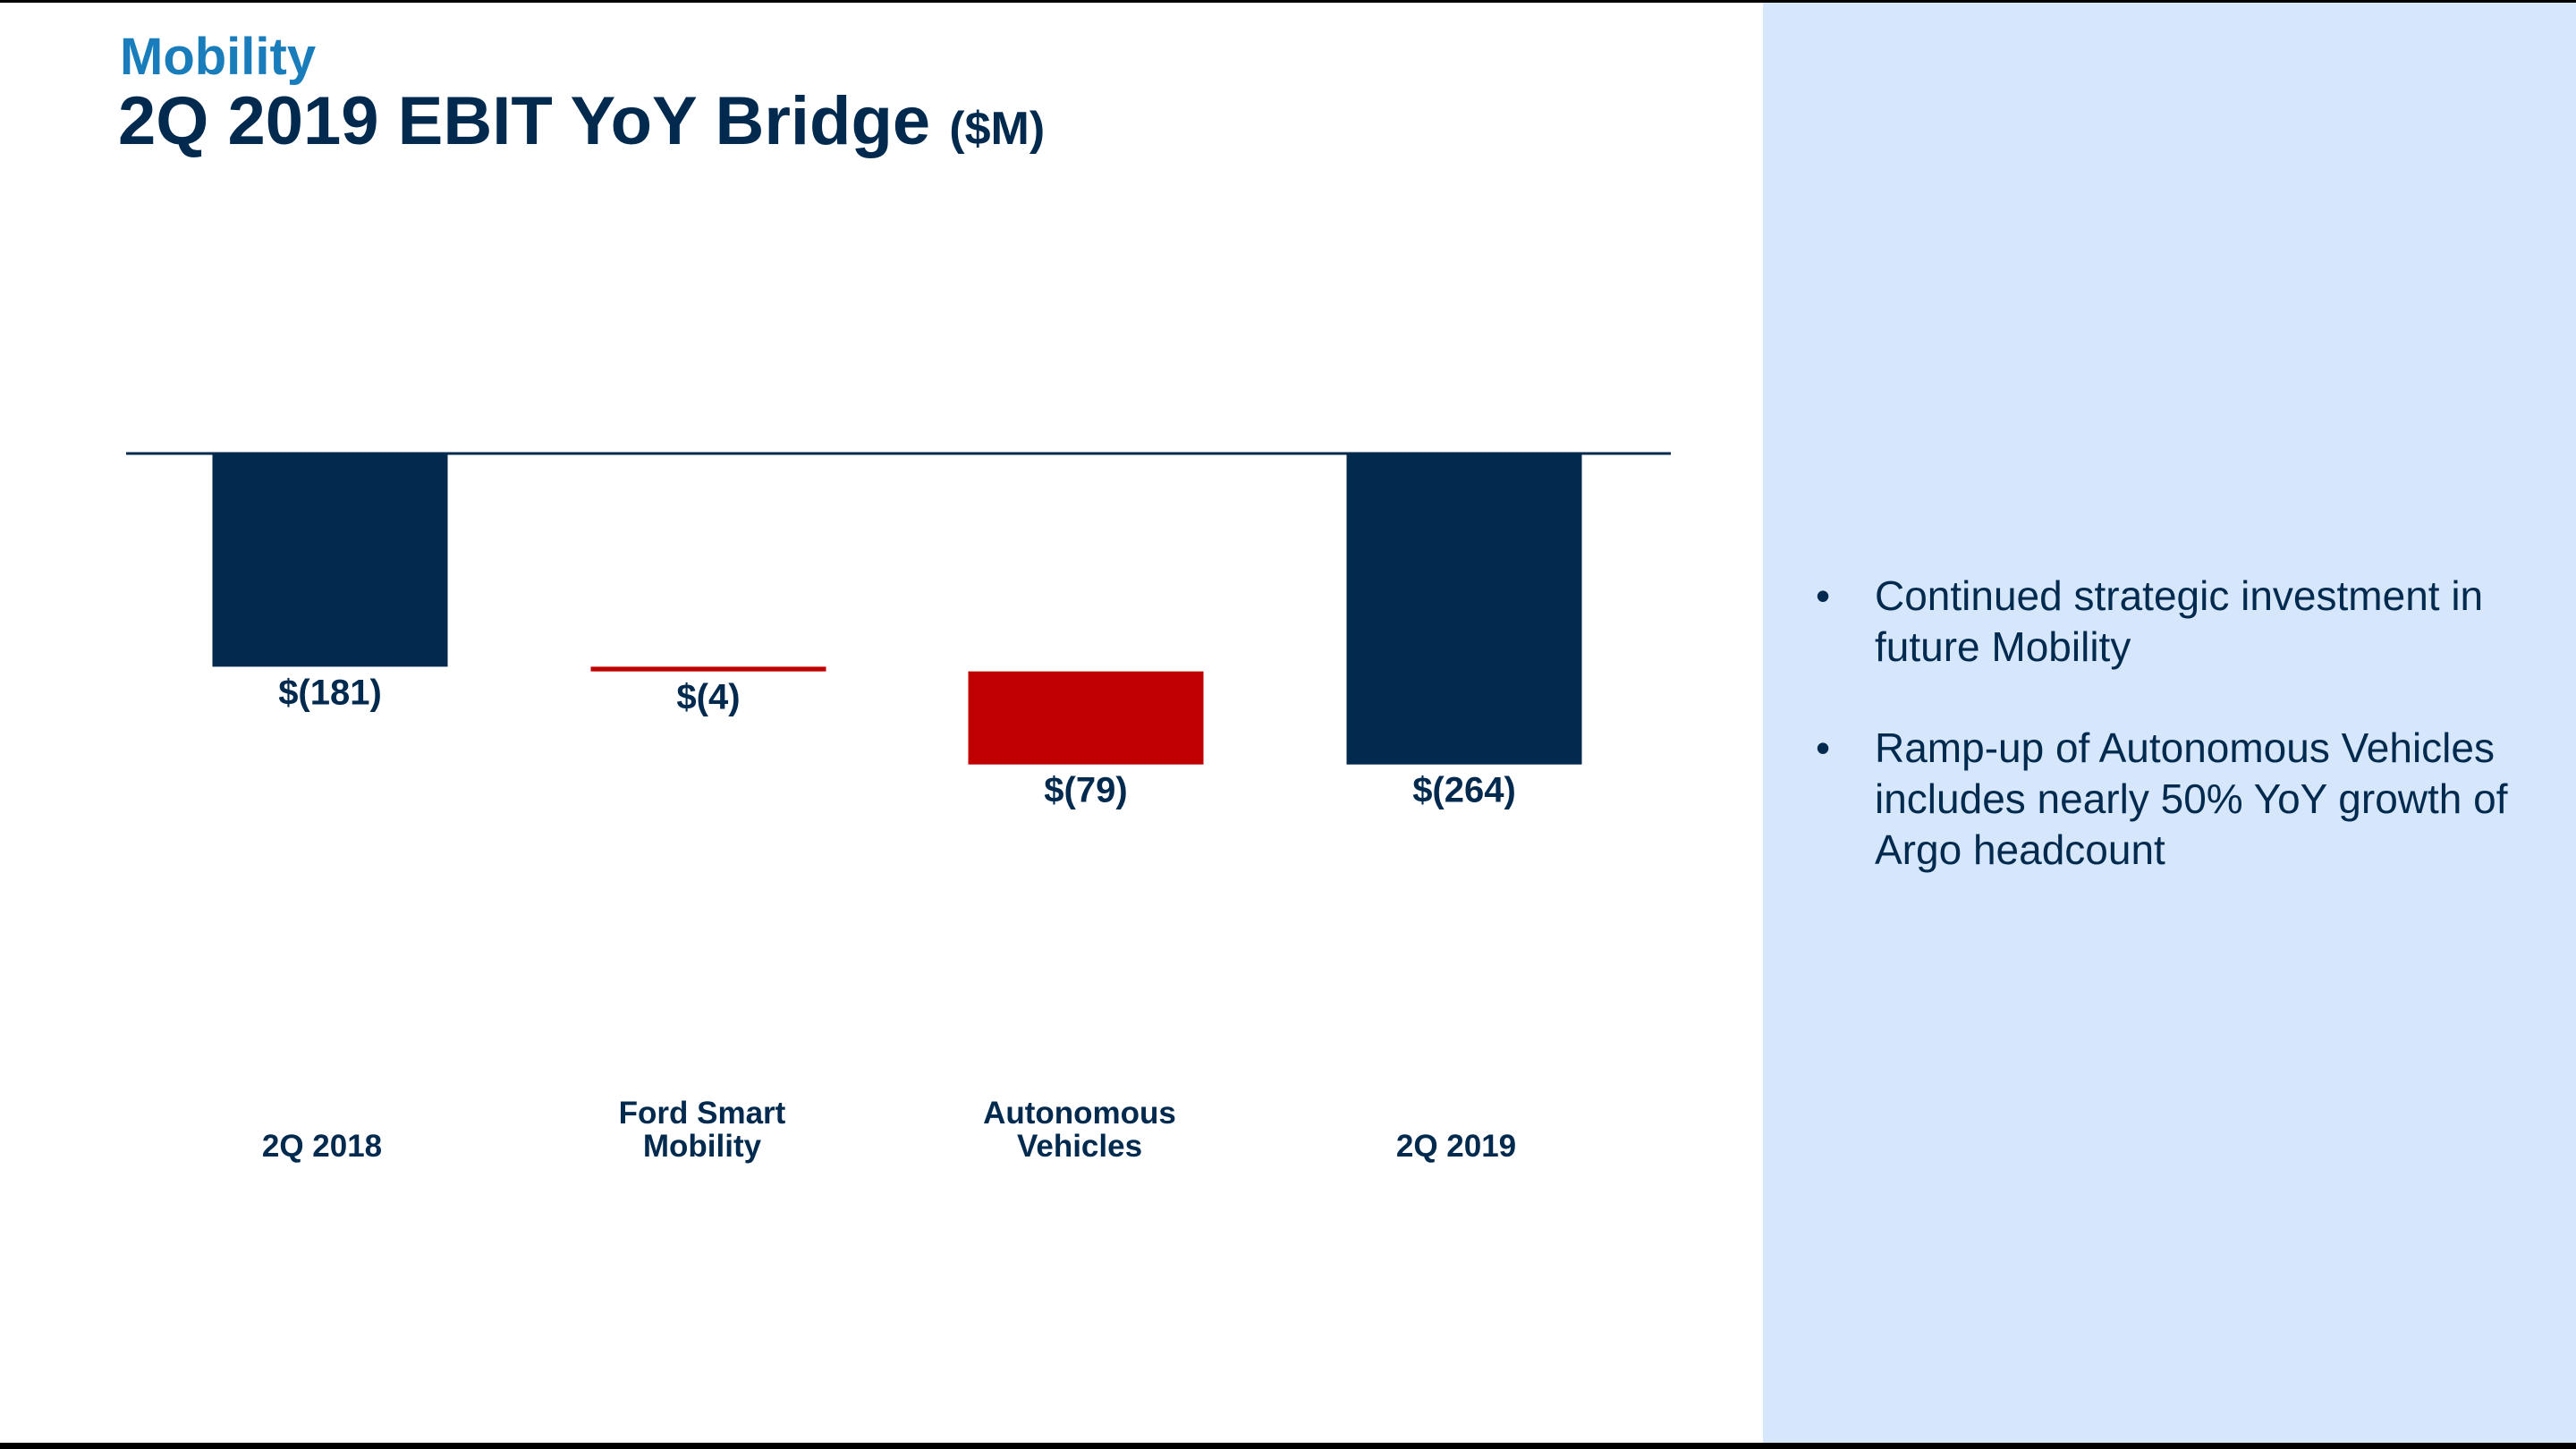 Image resolution: width=2576 pixels, height=1449 pixels. What do you see at coordinates (997, 129) in the screenshot?
I see `unit: ($M)` at bounding box center [997, 129].